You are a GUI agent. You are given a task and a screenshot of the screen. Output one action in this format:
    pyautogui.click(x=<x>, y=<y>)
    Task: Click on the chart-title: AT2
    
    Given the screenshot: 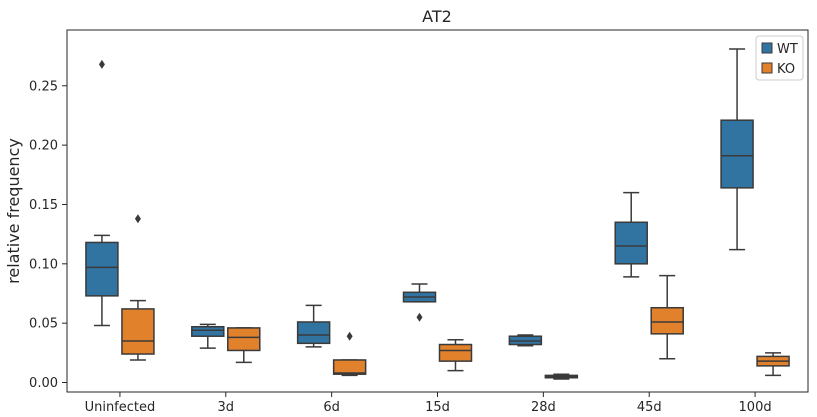 What is the action you would take?
    pyautogui.click(x=437, y=16)
    